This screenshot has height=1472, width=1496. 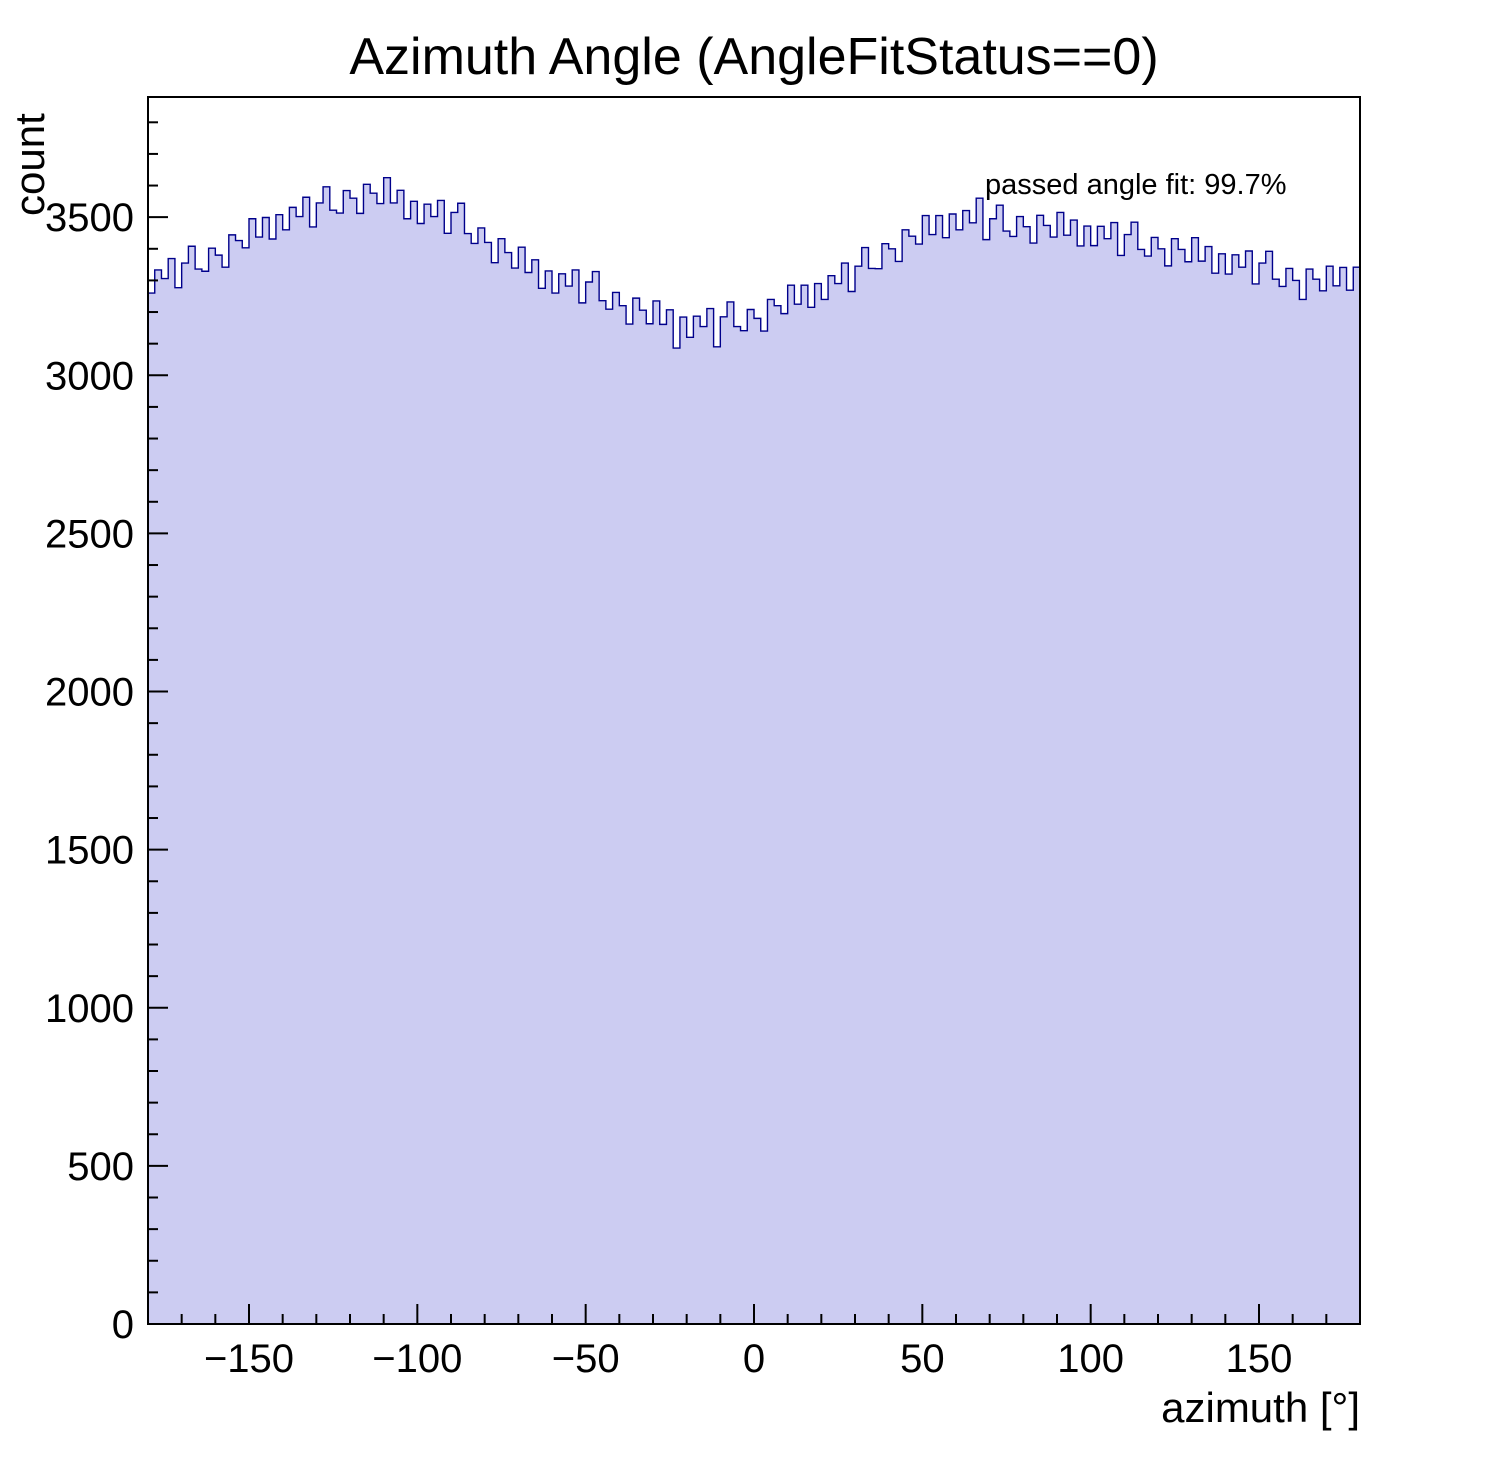 What do you see at coordinates (417, 1359) in the screenshot?
I see `x-tick-label: −100` at bounding box center [417, 1359].